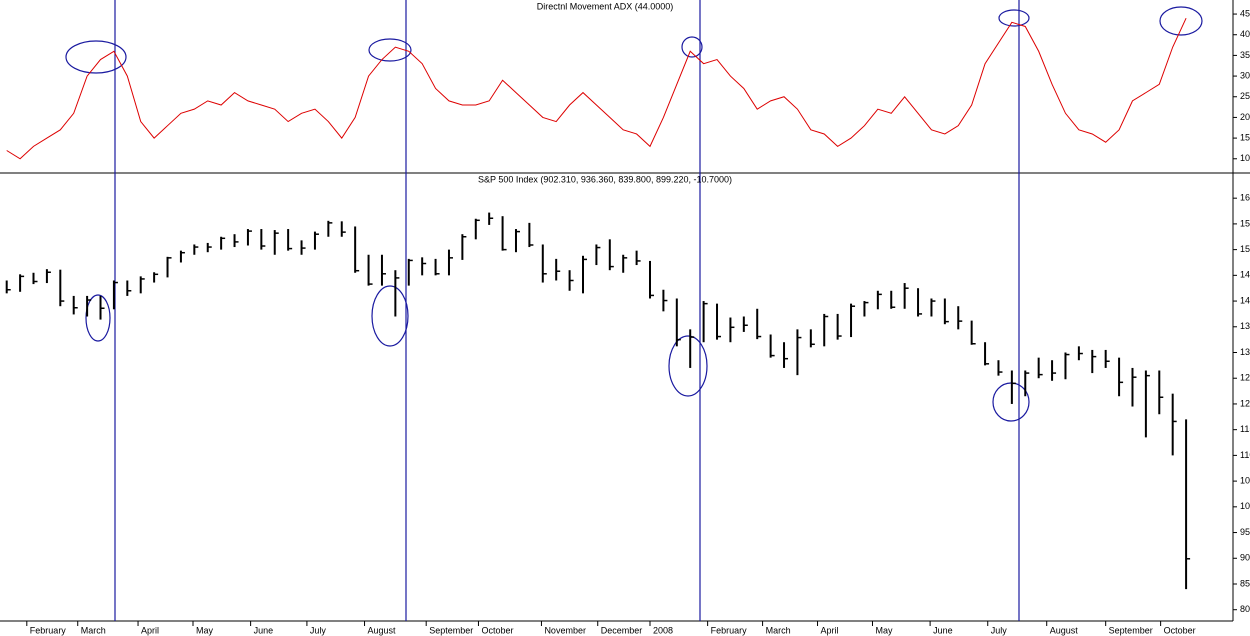  Describe the element at coordinates (605, 6) in the screenshot. I see `adx-title: Directnl Movement ADX (44.0000)` at that location.